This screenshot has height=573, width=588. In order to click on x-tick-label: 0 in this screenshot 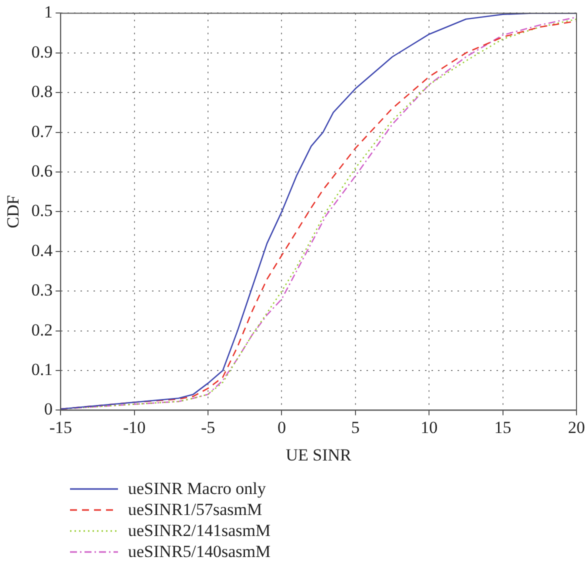, I will do `click(281, 427)`.